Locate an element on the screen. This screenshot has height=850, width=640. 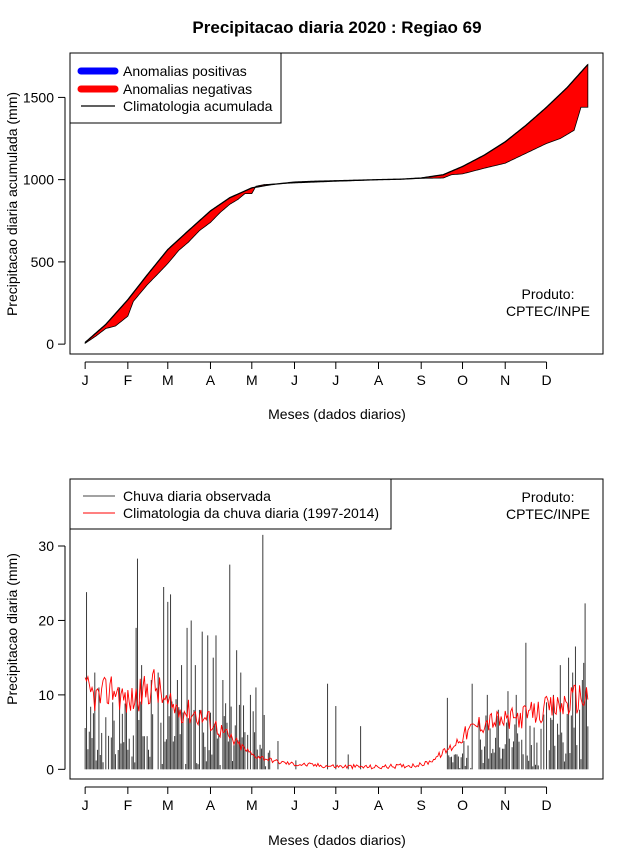
climatology-daily-line is located at coordinates (336, 719).